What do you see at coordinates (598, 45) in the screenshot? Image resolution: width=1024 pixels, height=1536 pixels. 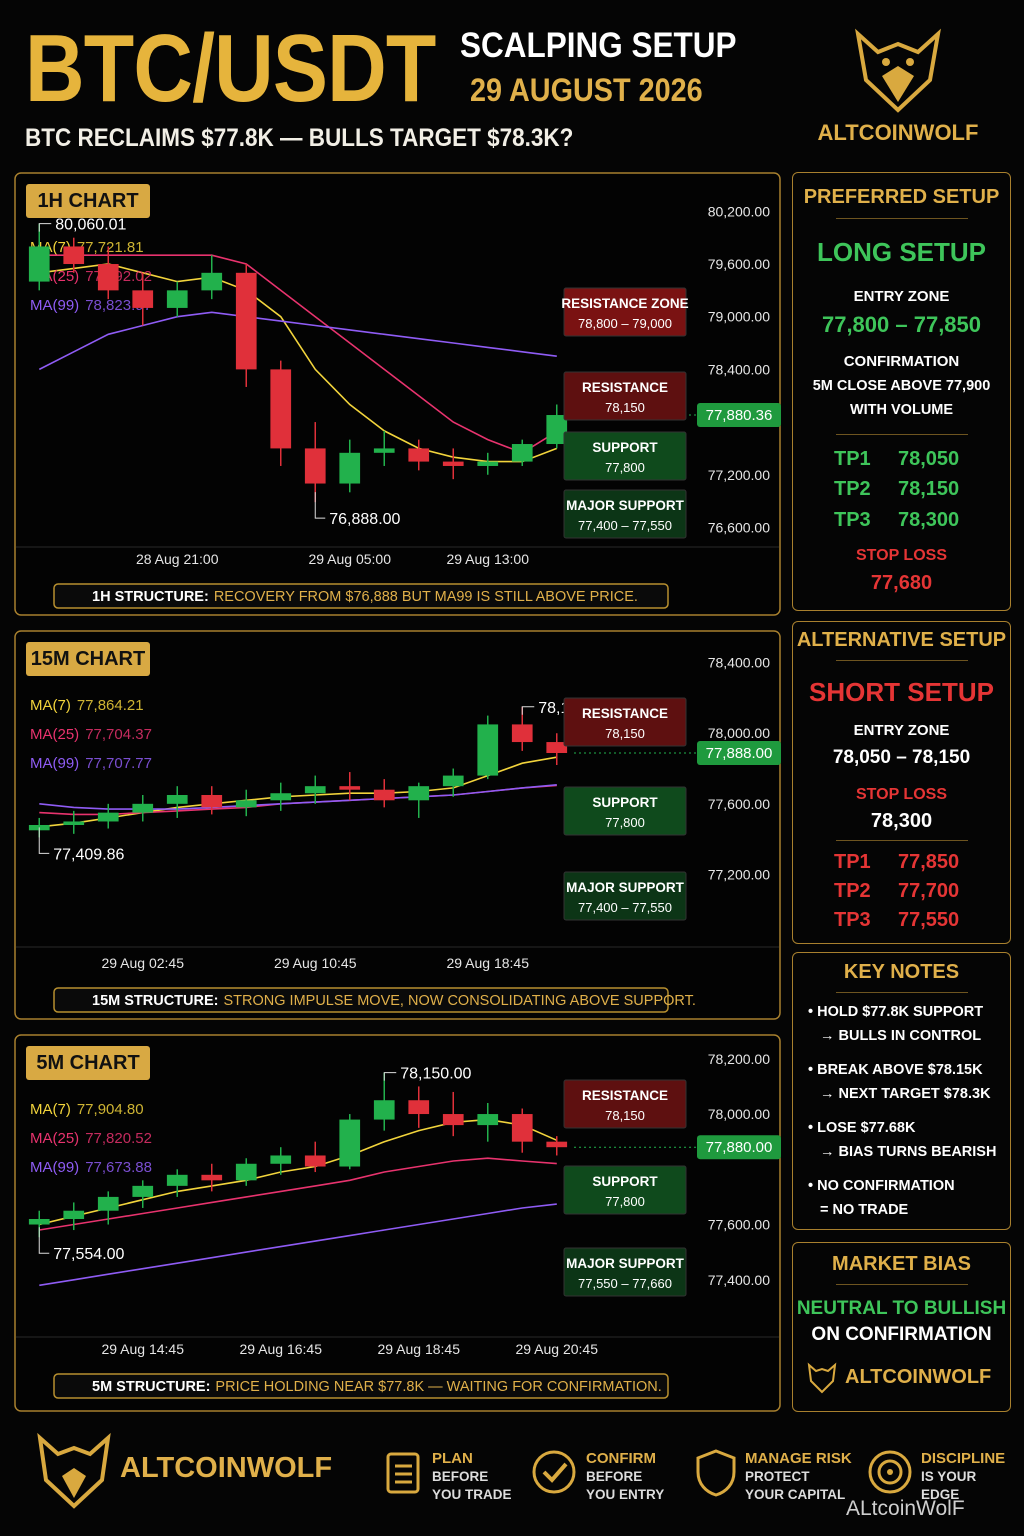 I see `subtitle: SCALPING SETUP` at bounding box center [598, 45].